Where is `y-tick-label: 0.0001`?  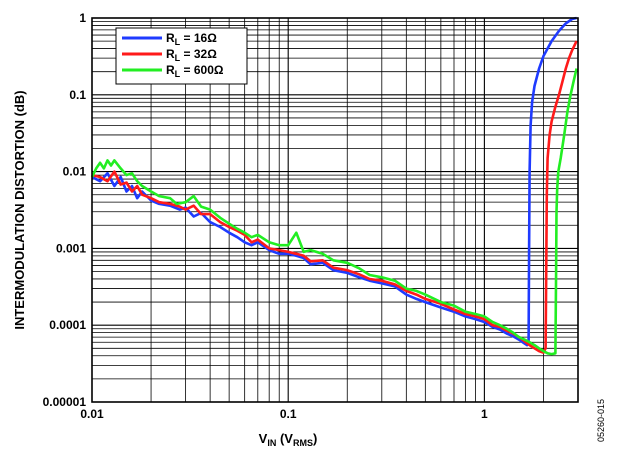 y-tick-label: 0.0001 is located at coordinates (67, 325).